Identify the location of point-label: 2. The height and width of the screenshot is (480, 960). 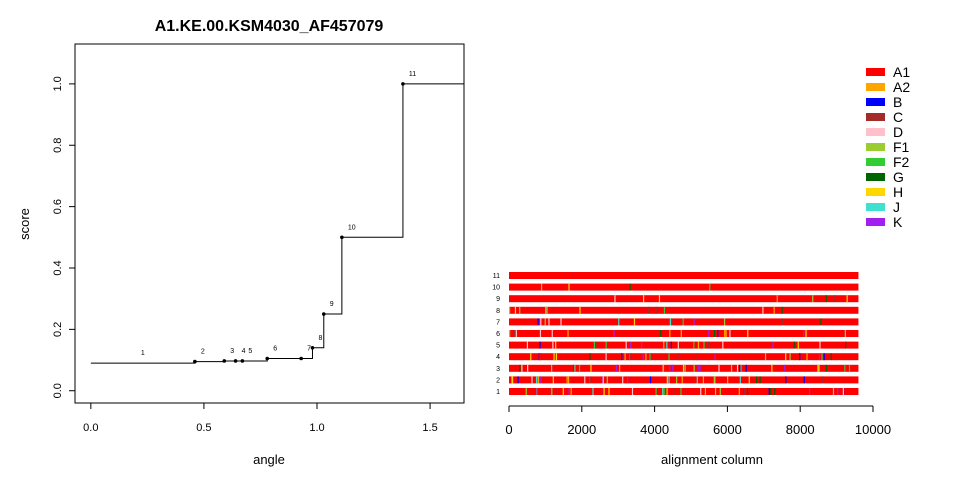
(203, 352).